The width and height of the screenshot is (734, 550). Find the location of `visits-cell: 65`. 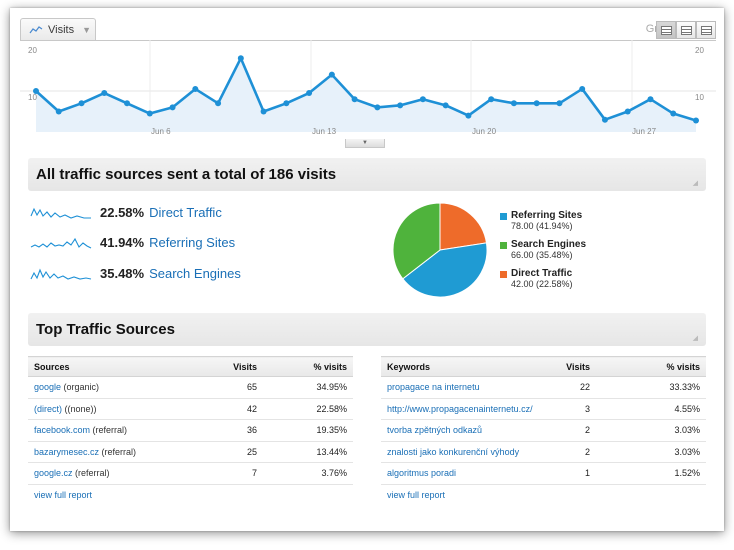

visits-cell: 65 is located at coordinates (223, 387).